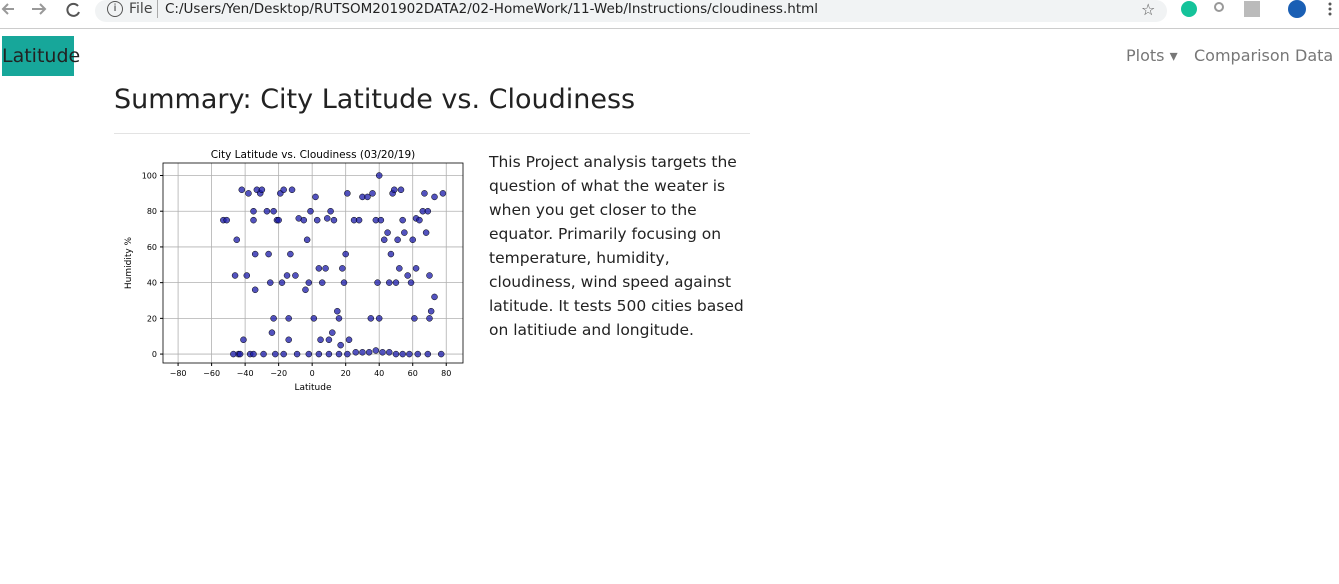 Image resolution: width=1339 pixels, height=584 pixels. What do you see at coordinates (413, 373) in the screenshot?
I see `x-tick-label: 60` at bounding box center [413, 373].